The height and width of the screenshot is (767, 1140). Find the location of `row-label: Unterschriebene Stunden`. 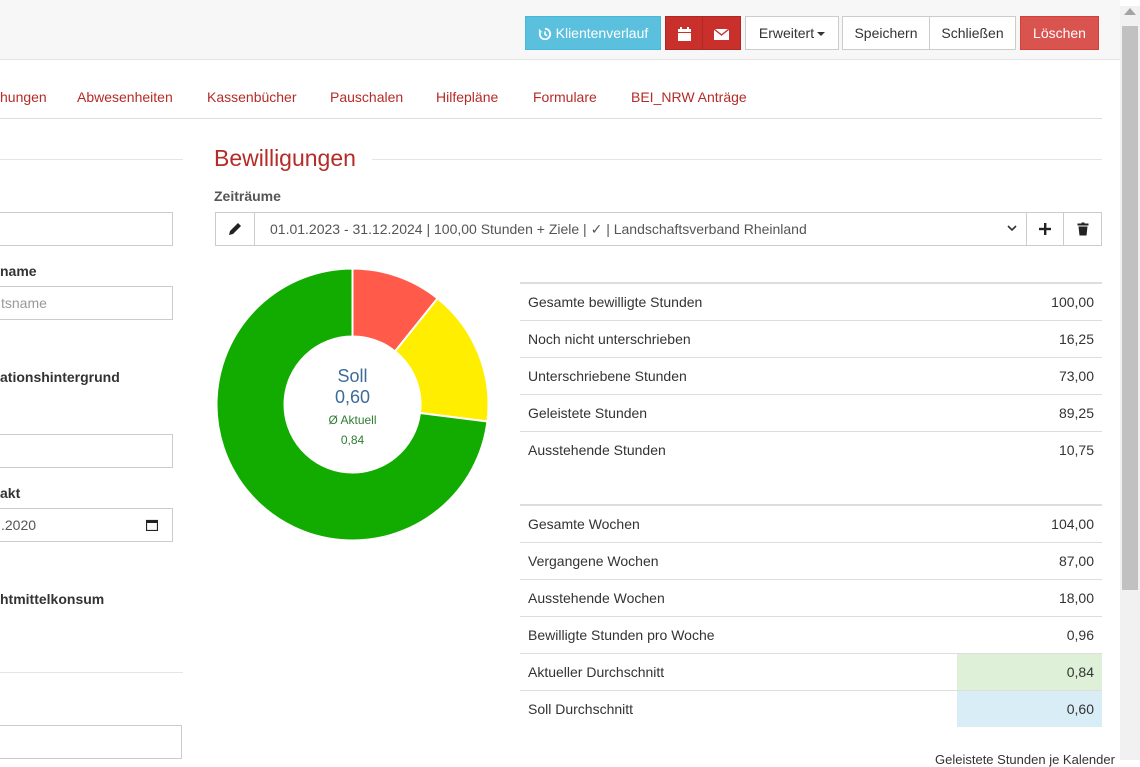

row-label: Unterschriebene Stunden is located at coordinates (738, 375).